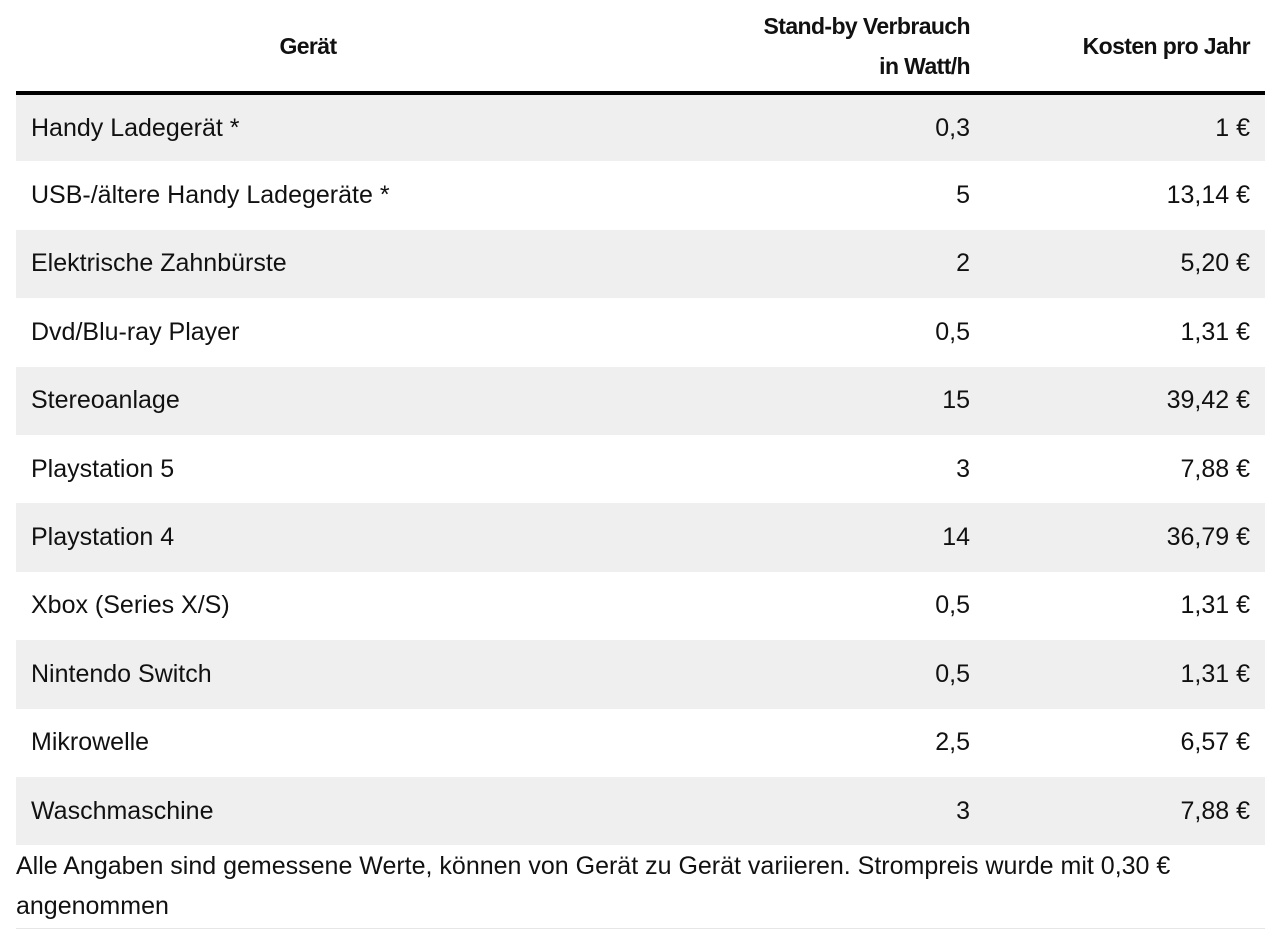 The height and width of the screenshot is (942, 1280). Describe the element at coordinates (952, 127) in the screenshot. I see `cell-standby: 0,3` at that location.